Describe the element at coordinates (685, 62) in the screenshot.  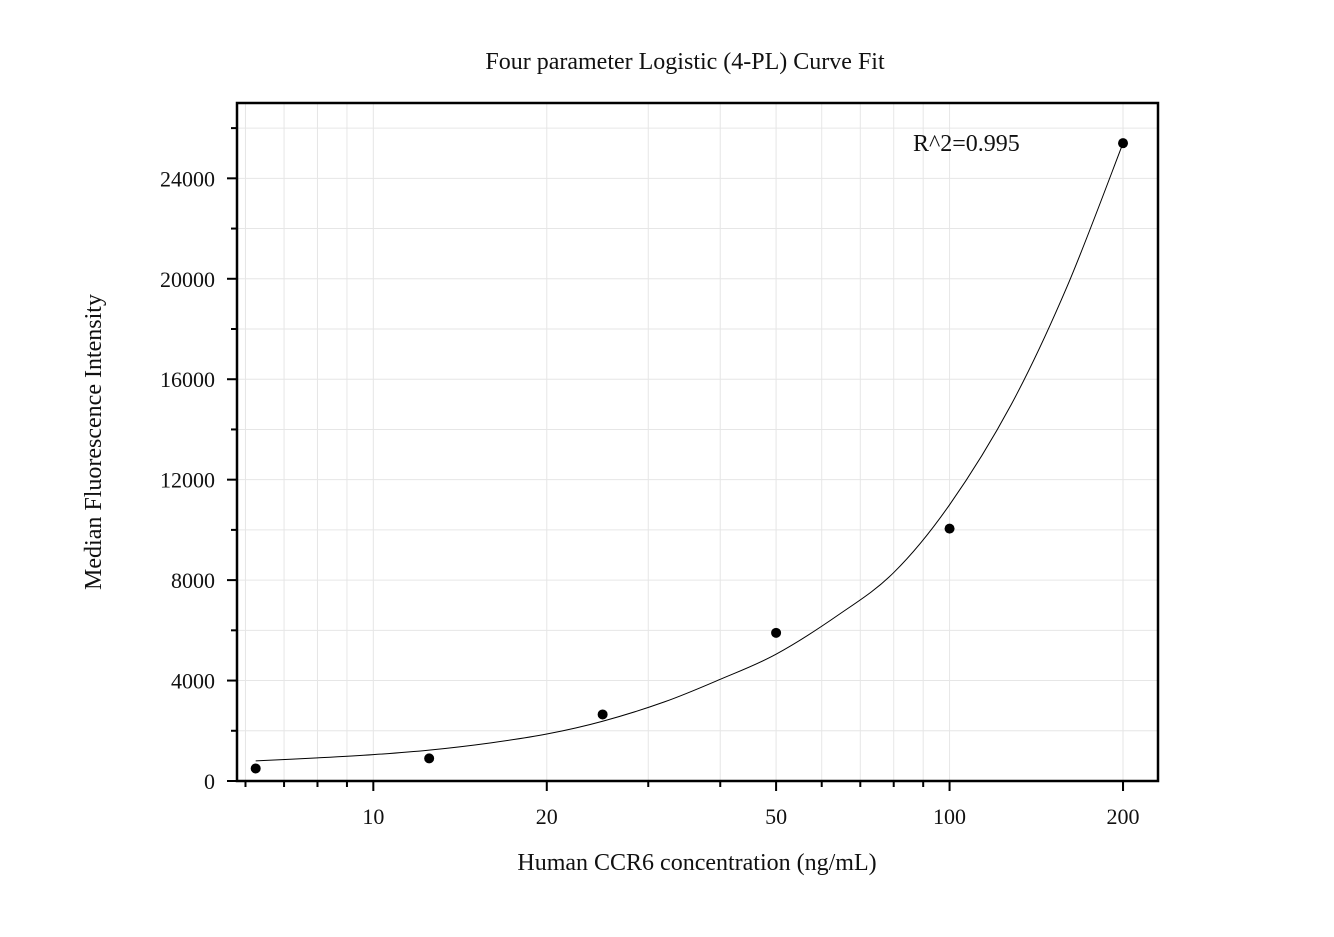
I see `chart-title: Four parameter Logistic (4-PL) Curve Fit` at that location.